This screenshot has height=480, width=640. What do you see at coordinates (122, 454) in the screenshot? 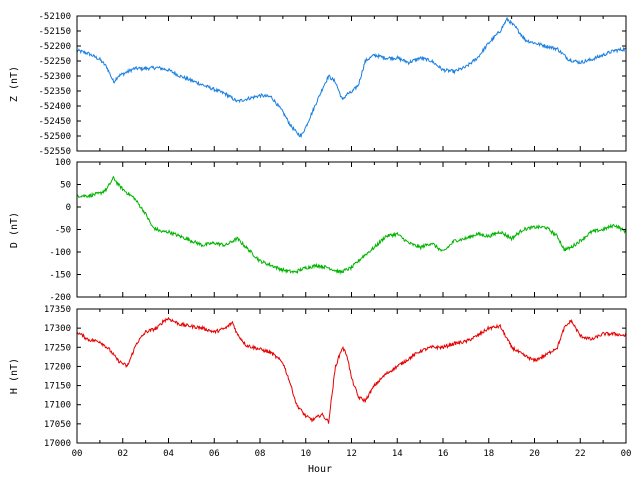
I see `x-tick-label: 02` at bounding box center [122, 454].